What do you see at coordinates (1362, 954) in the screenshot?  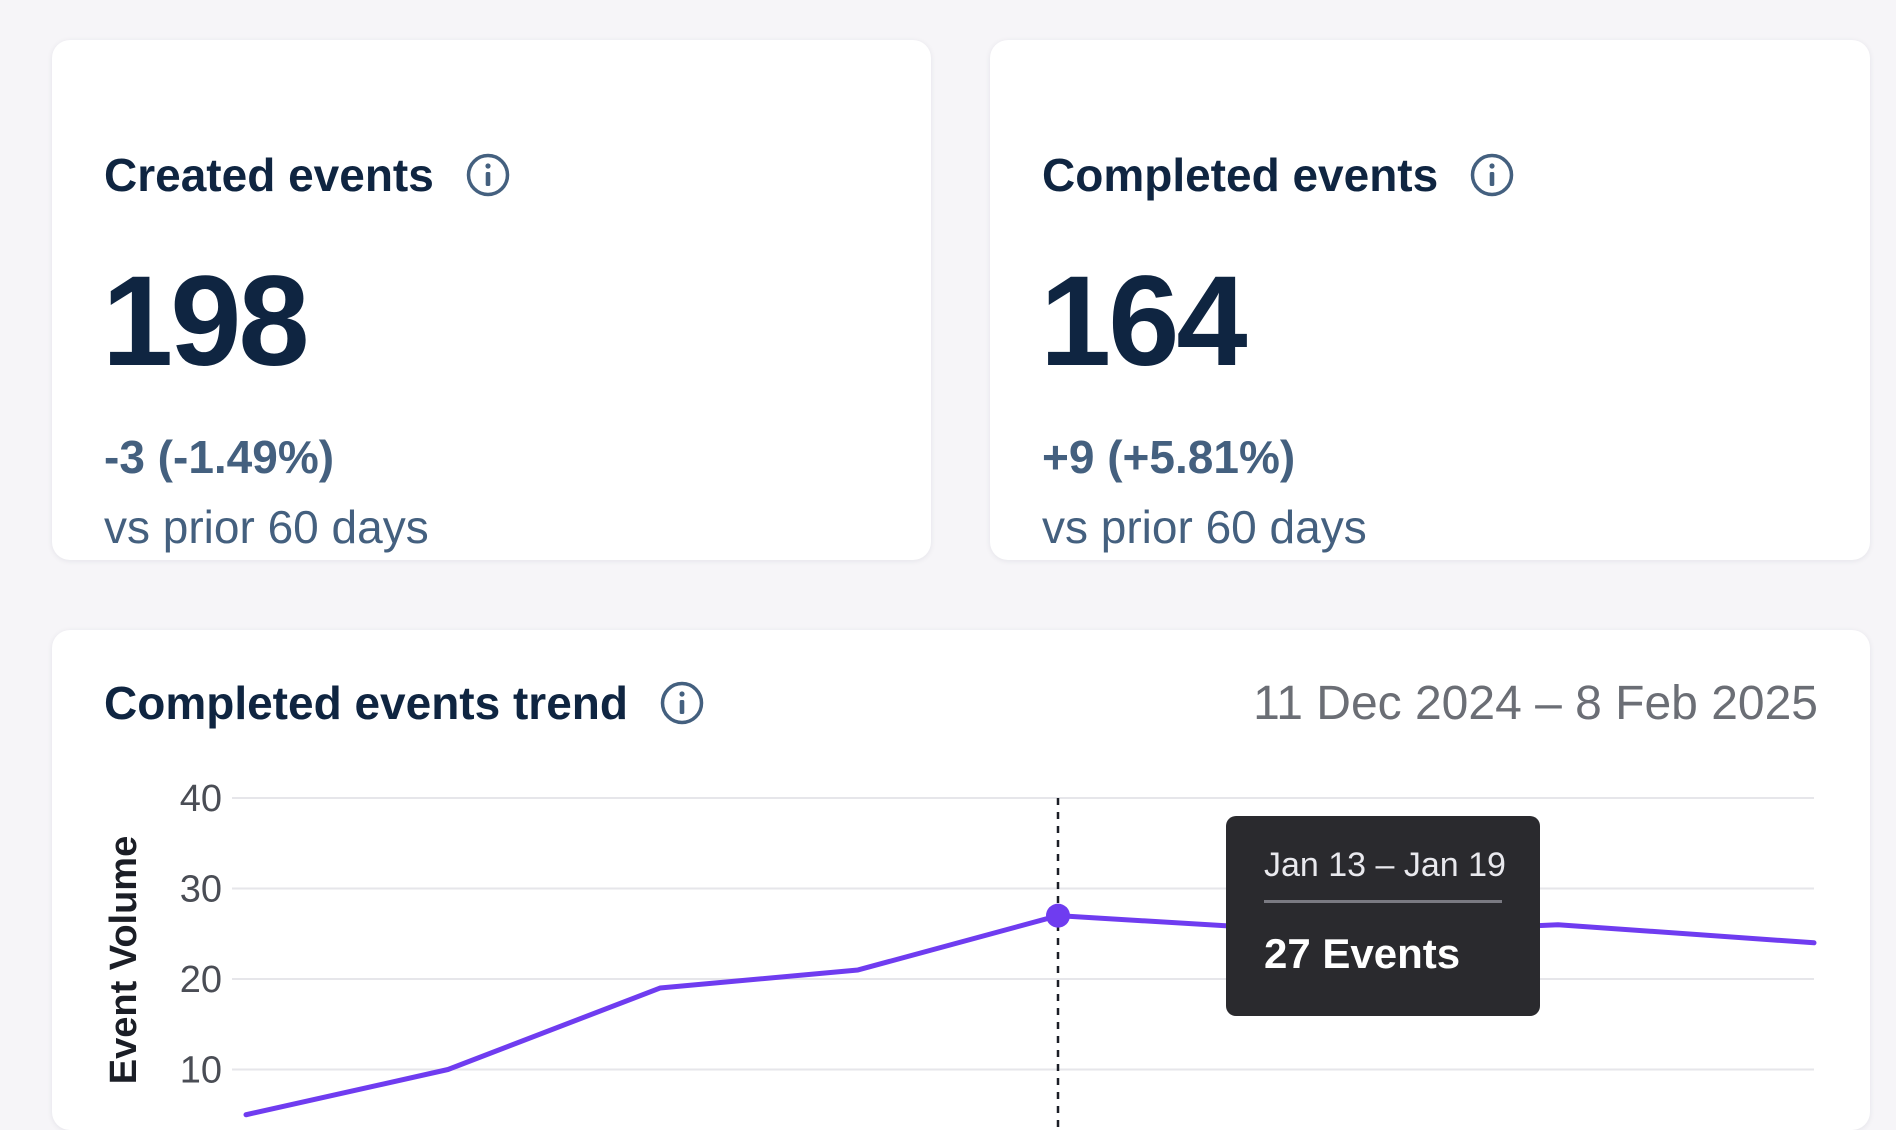 I see `tooltip-value: 27 Events` at bounding box center [1362, 954].